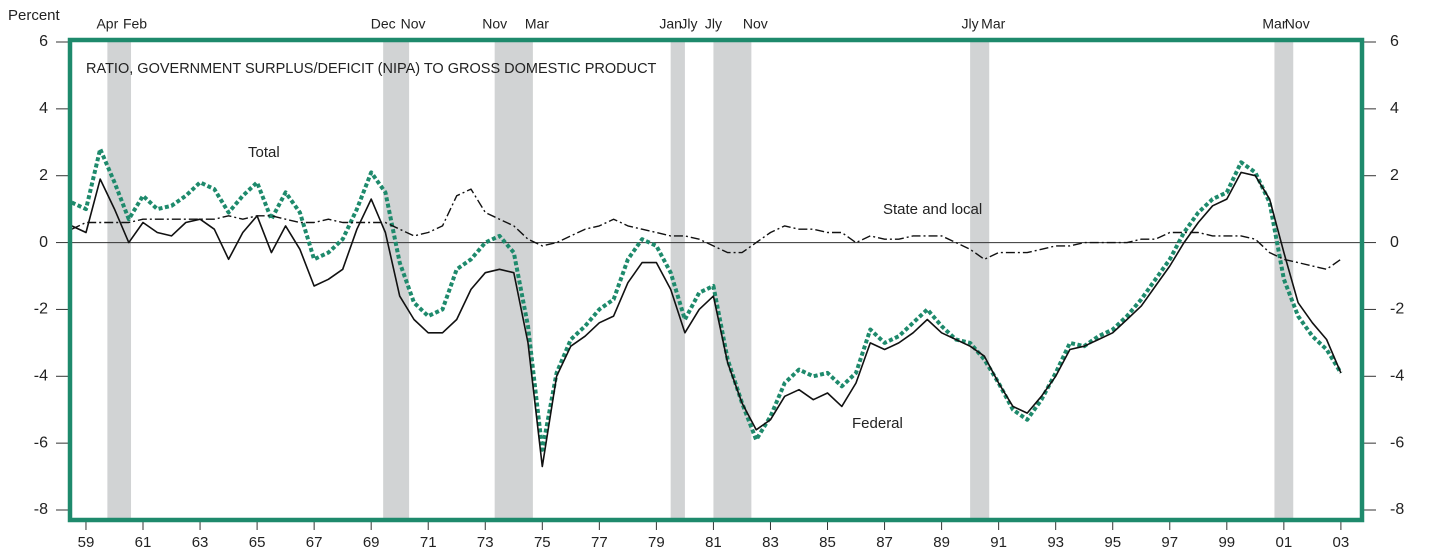 Image resolution: width=1431 pixels, height=551 pixels. Describe the element at coordinates (41, 309) in the screenshot. I see `y-tick-label: -2` at that location.